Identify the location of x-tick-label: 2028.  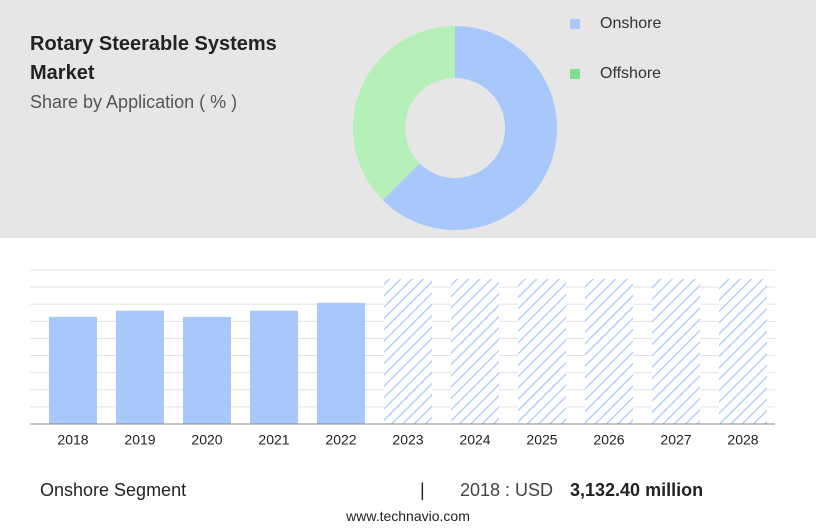
(742, 440).